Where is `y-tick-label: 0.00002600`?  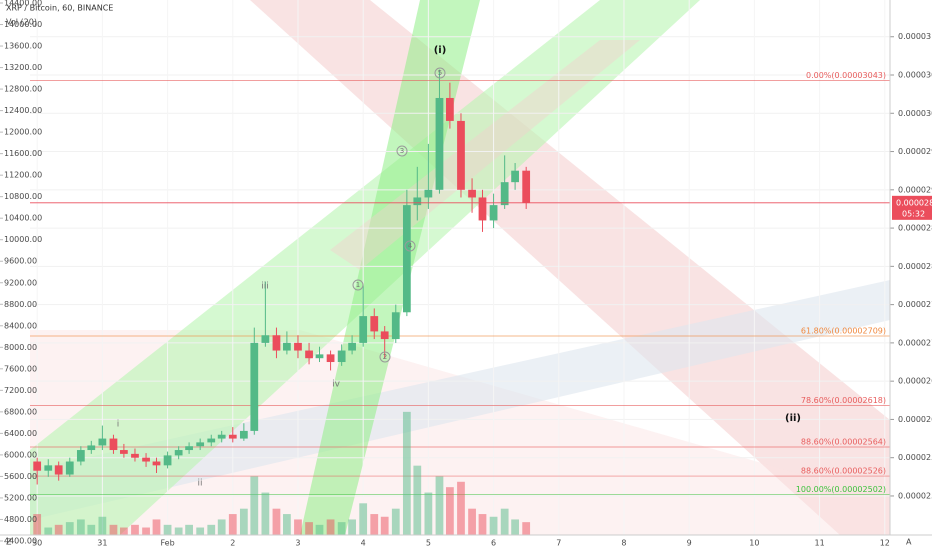 y-tick-label: 0.00002600 is located at coordinates (915, 419).